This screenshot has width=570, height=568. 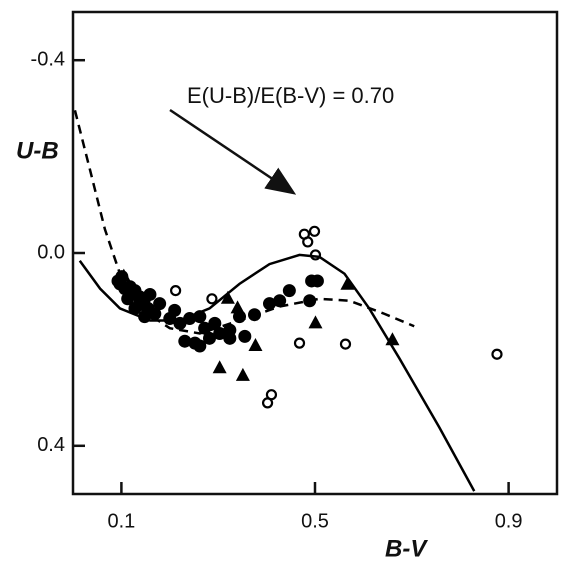 What do you see at coordinates (315, 521) in the screenshot?
I see `x-tick-label: 0.5` at bounding box center [315, 521].